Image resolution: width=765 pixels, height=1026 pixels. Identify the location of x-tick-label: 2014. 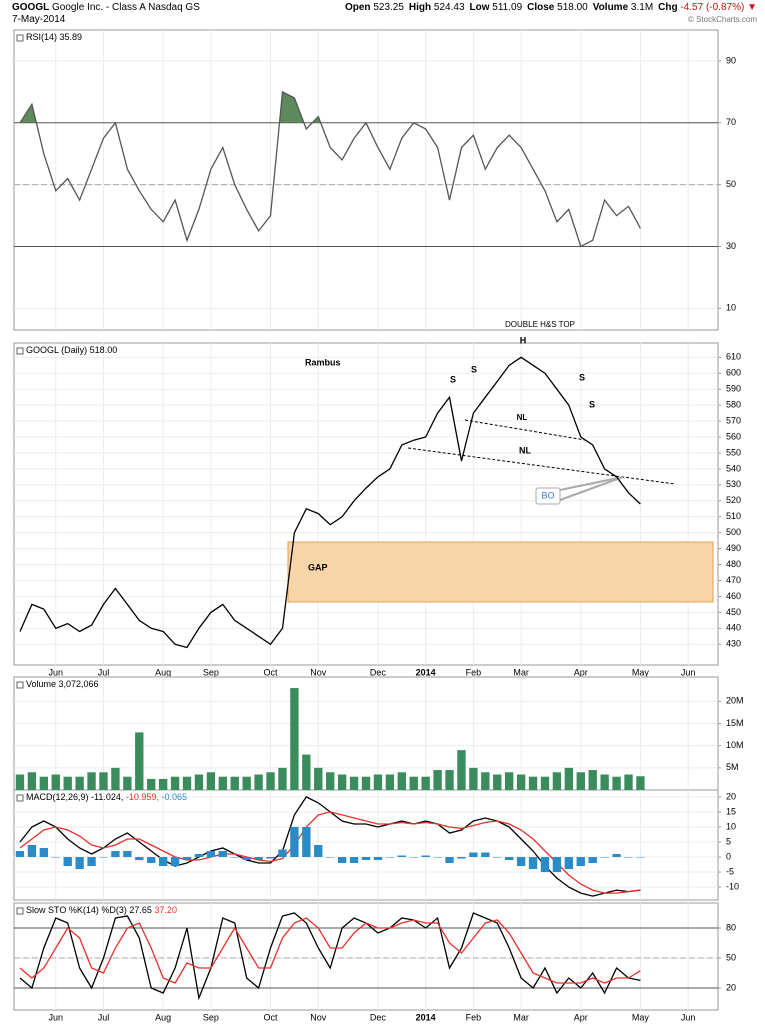
(426, 1017).